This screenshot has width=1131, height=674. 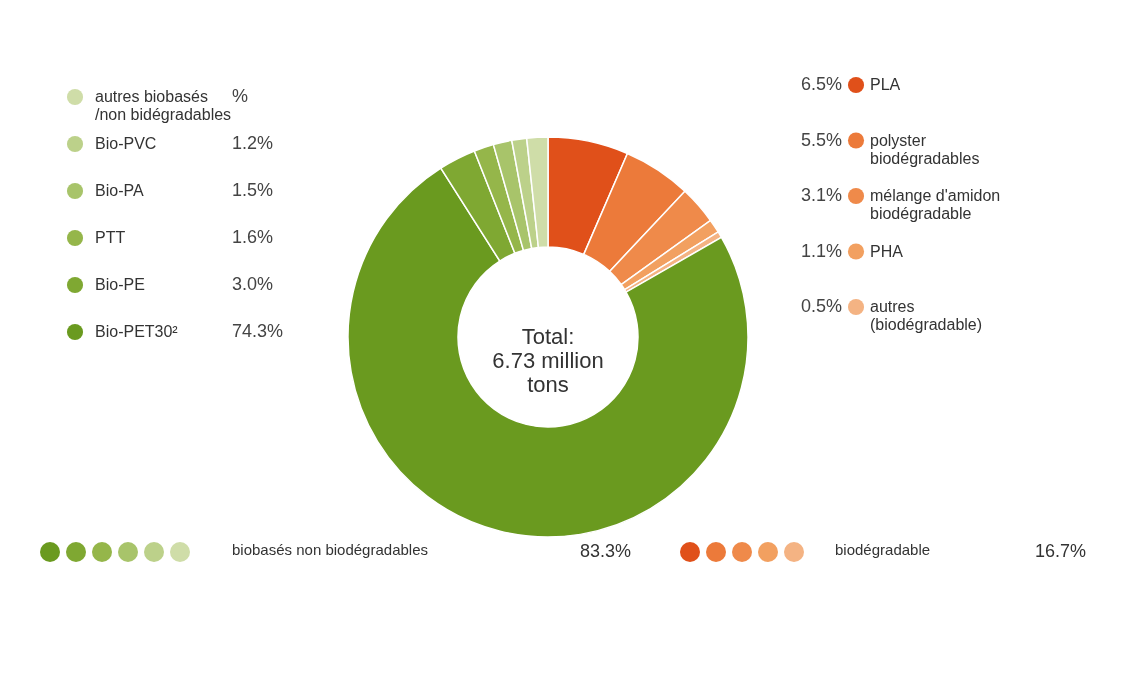 What do you see at coordinates (240, 96) in the screenshot?
I see `data-label: %` at bounding box center [240, 96].